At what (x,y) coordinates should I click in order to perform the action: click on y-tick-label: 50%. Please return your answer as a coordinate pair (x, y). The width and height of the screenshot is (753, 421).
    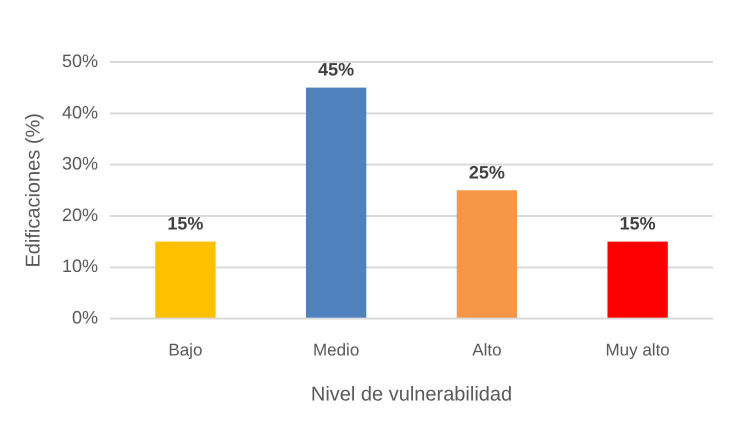
    Looking at the image, I should click on (80, 60).